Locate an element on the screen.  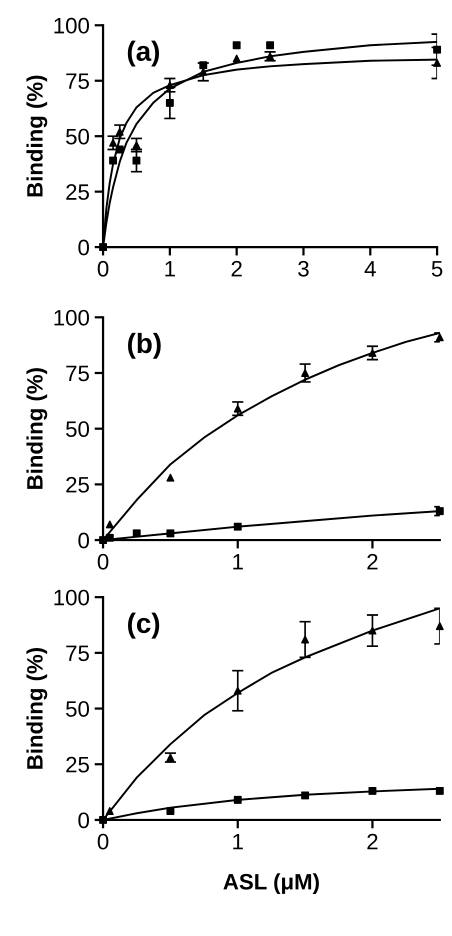
annotation: (c) is located at coordinates (144, 625).